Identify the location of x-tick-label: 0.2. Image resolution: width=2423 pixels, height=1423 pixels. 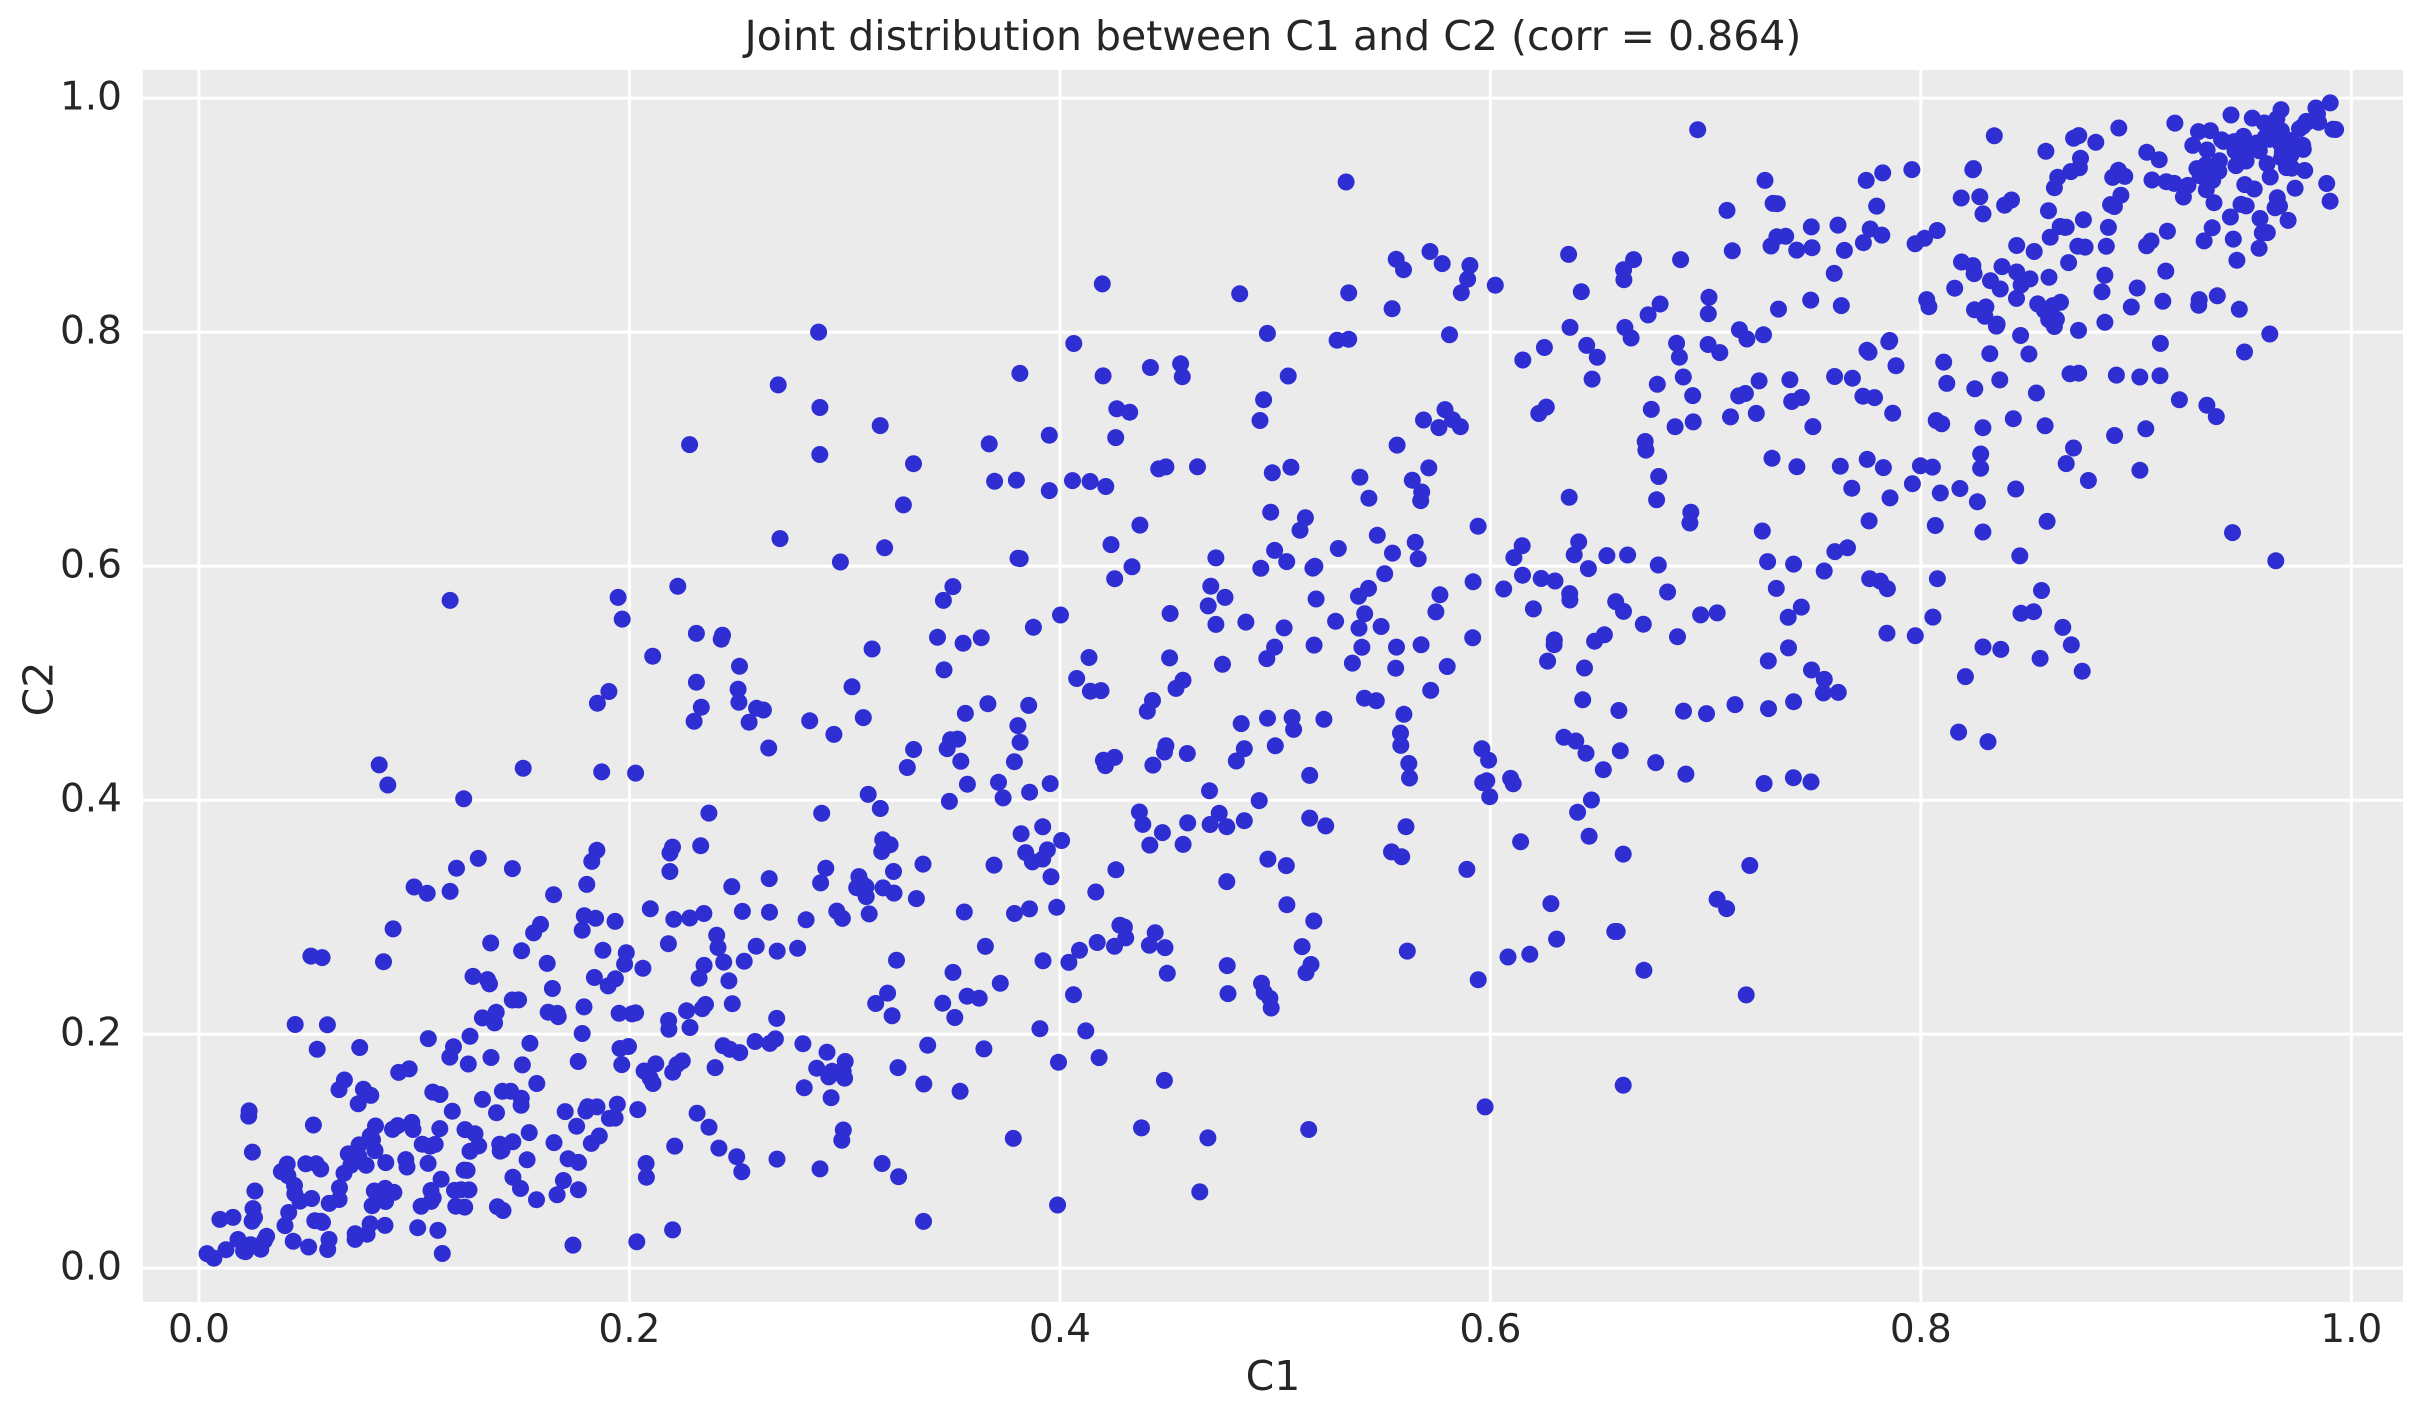
(629, 1329).